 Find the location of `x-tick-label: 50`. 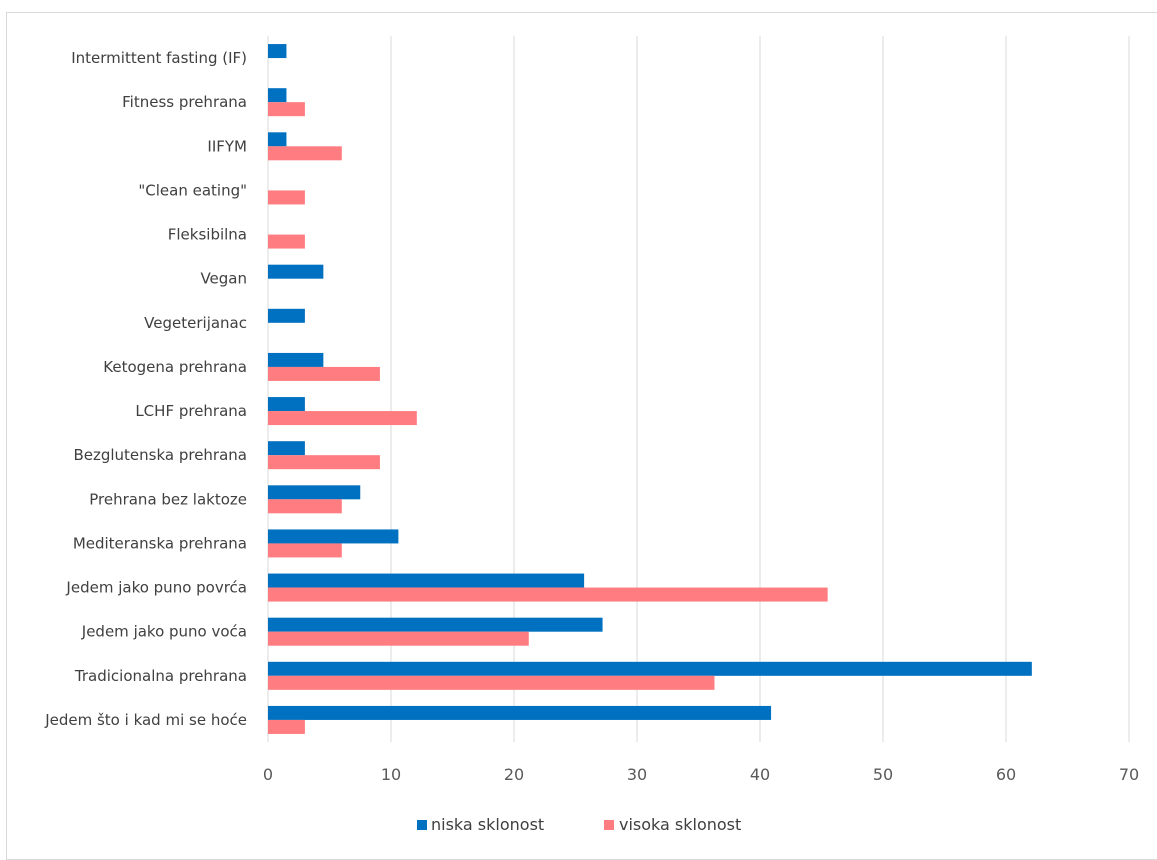

x-tick-label: 50 is located at coordinates (883, 774).